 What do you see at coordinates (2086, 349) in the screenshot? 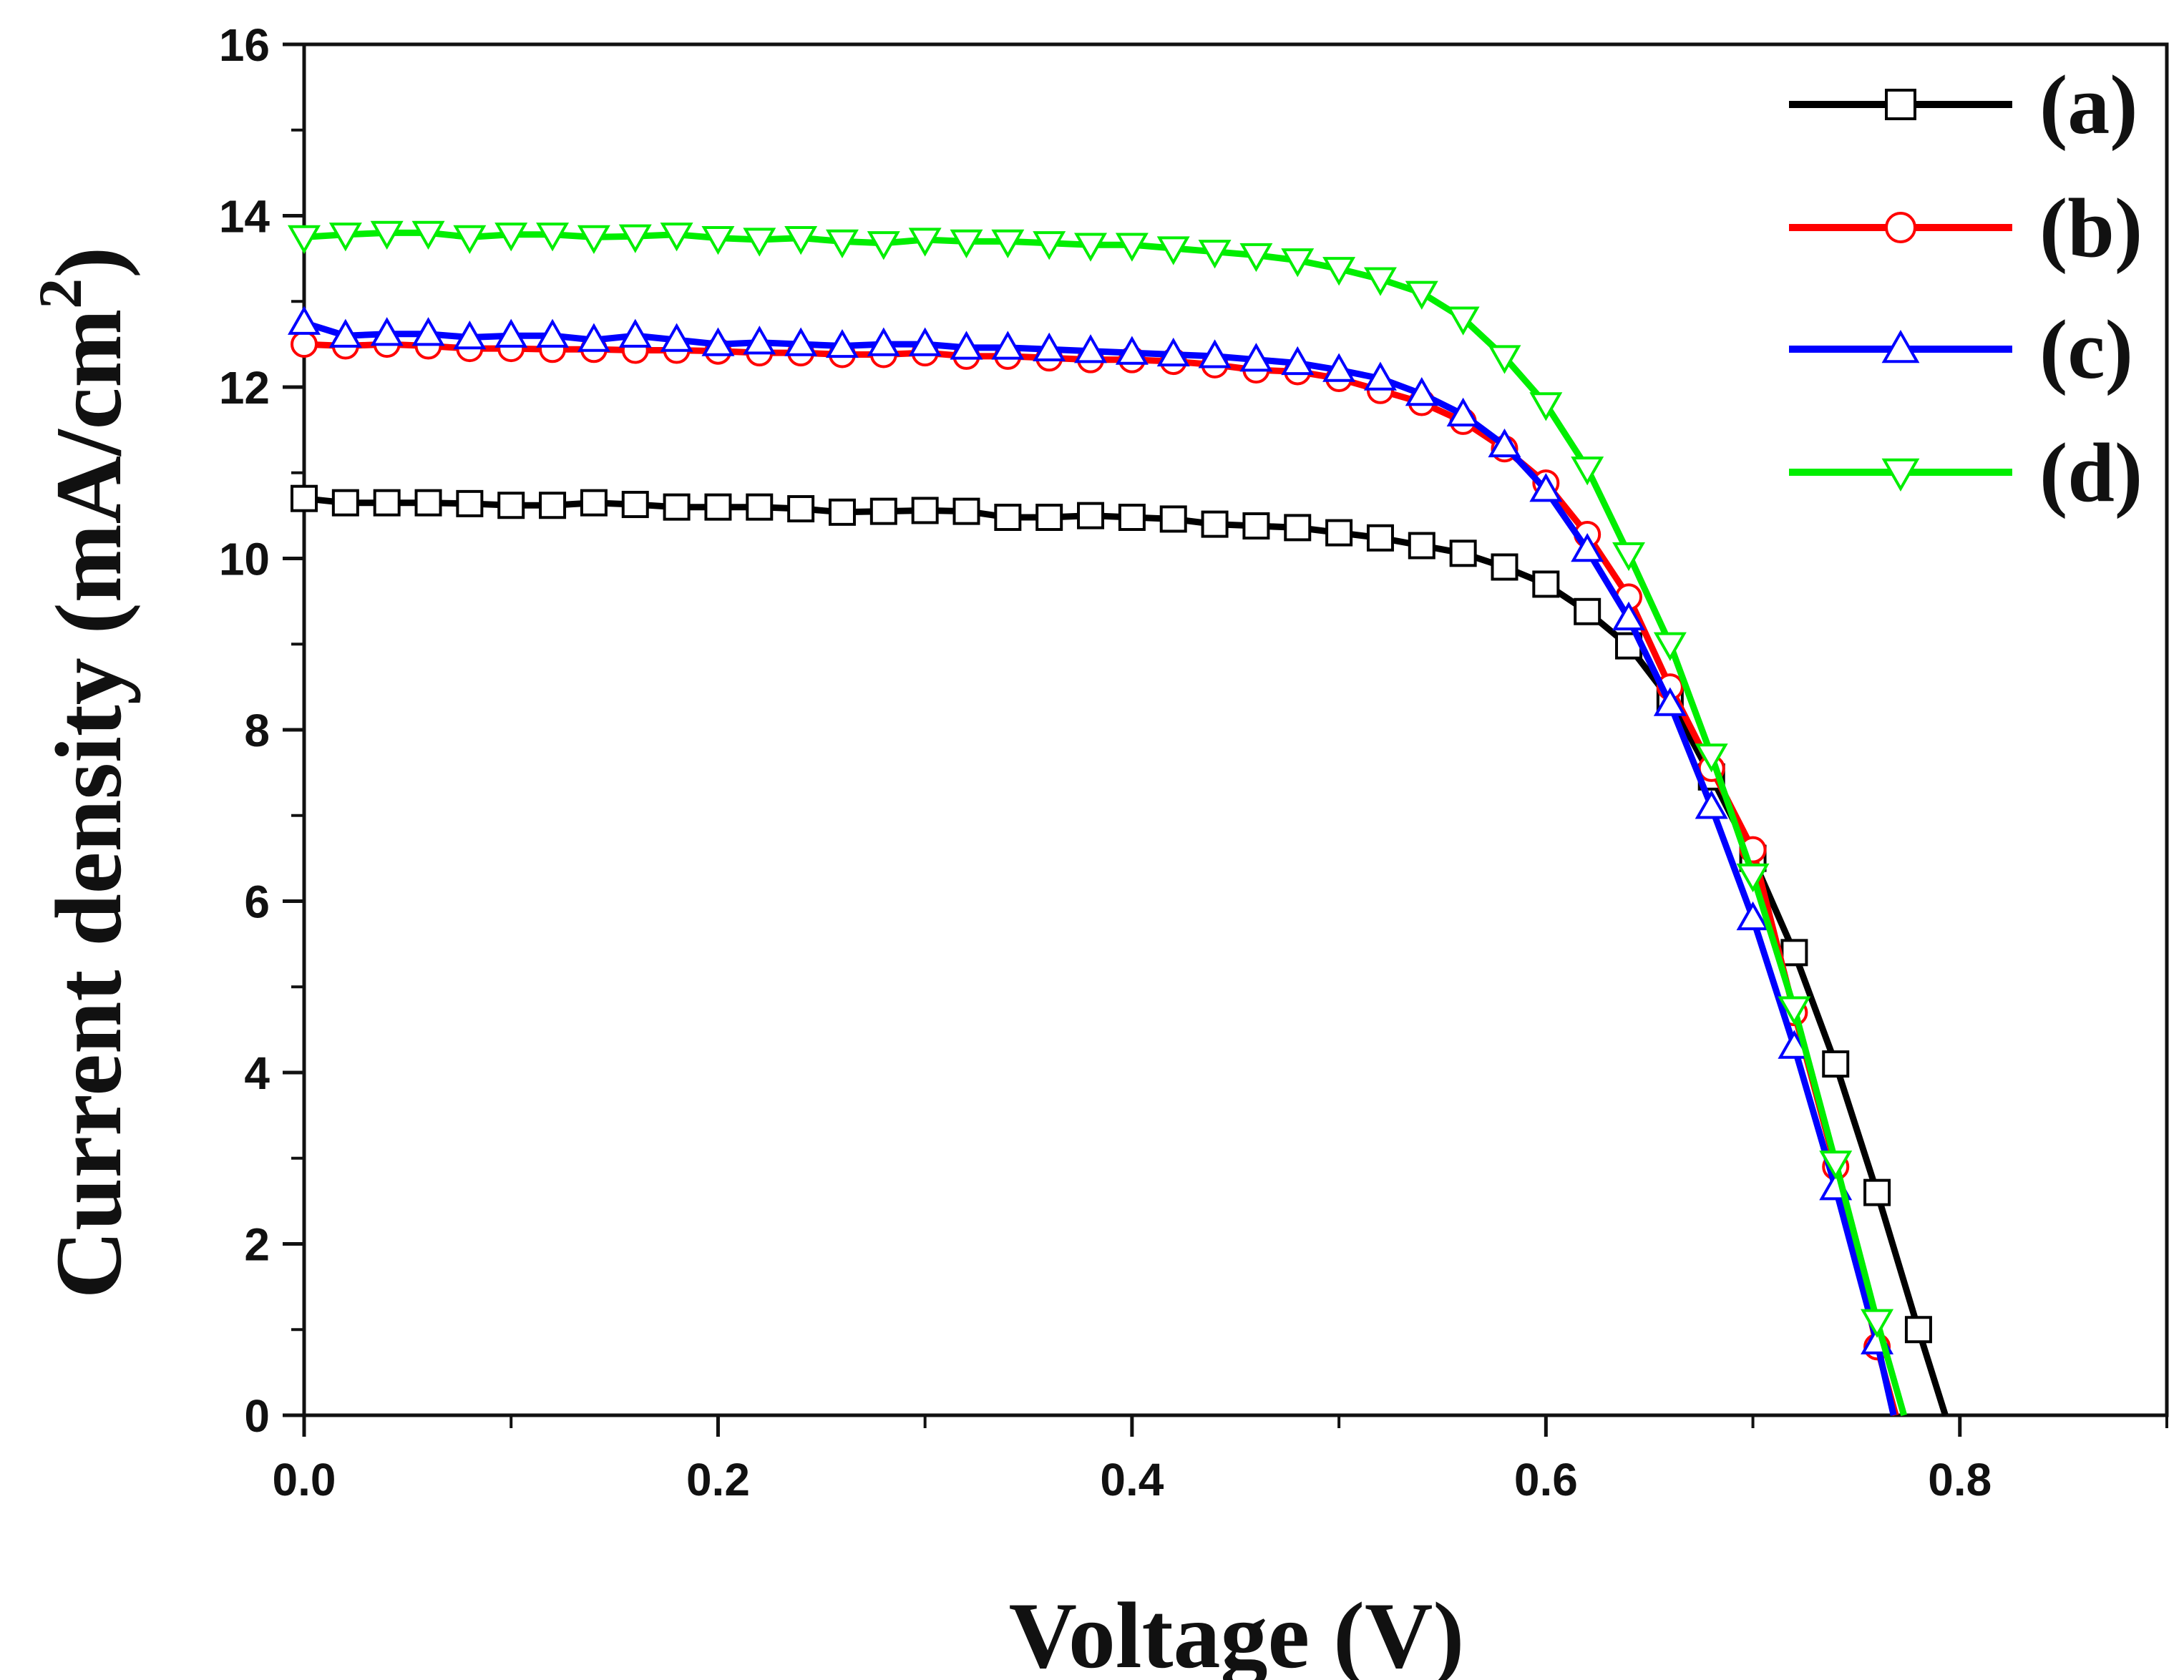
I see `legend-label: (c)` at bounding box center [2086, 349].